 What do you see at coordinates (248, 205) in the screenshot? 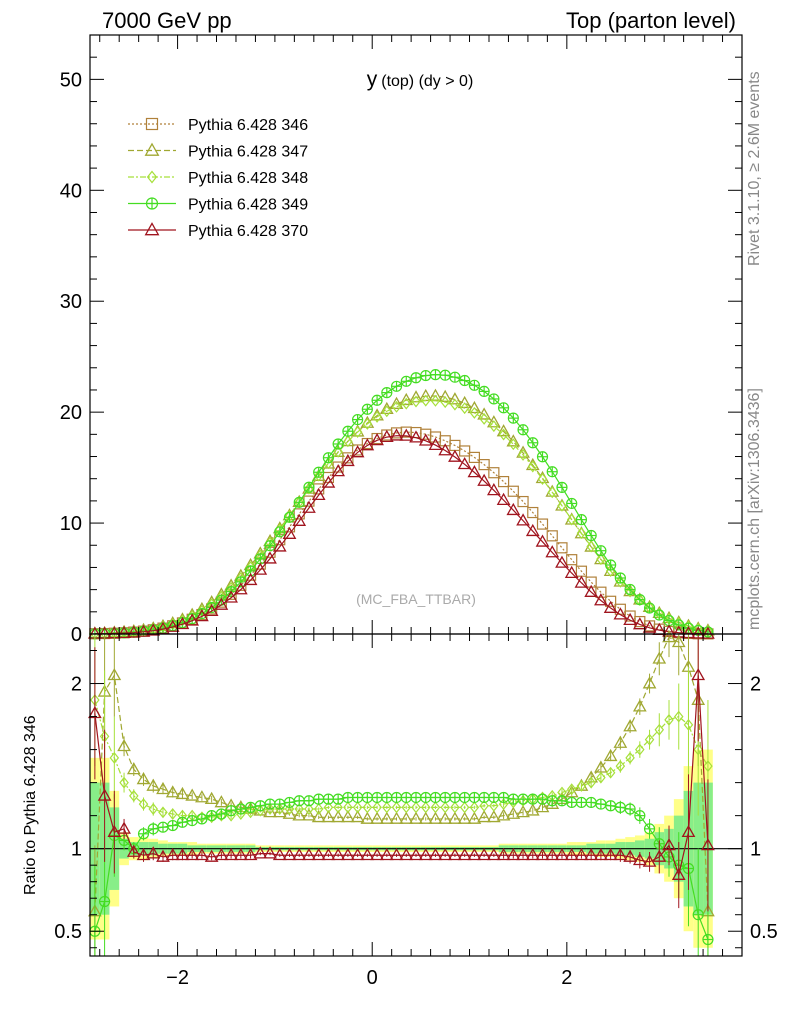
I see `legend-label: Pythia 6.428 349` at bounding box center [248, 205].